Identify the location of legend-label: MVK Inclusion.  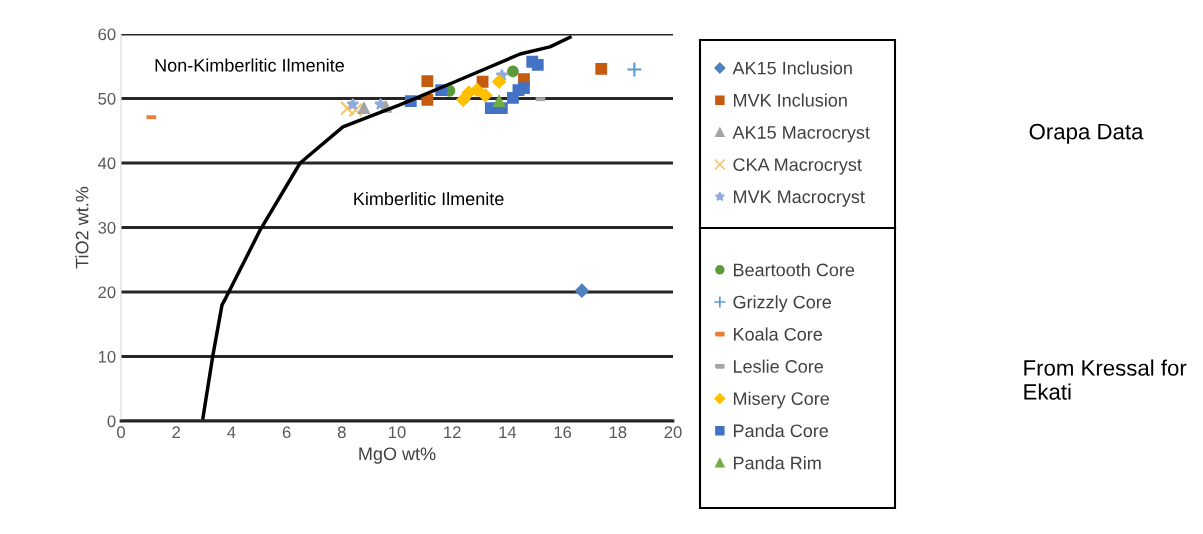
(790, 100).